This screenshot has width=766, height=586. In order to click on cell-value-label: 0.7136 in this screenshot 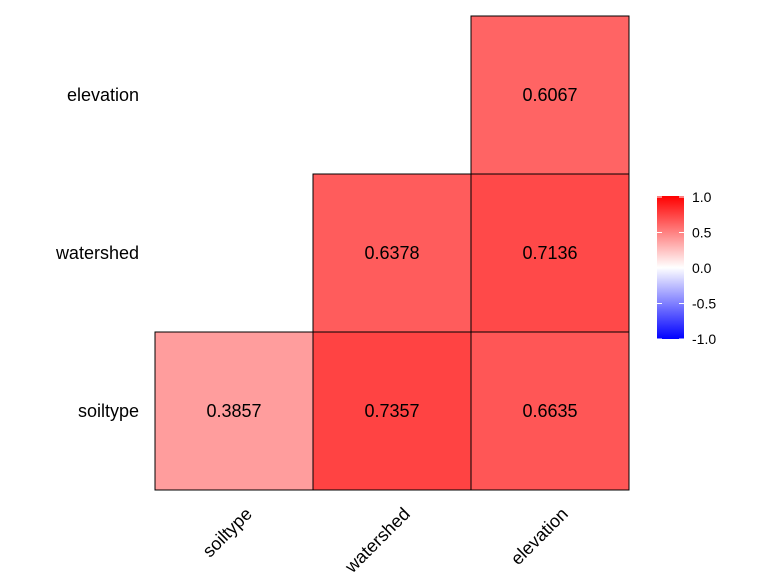, I will do `click(549, 253)`.